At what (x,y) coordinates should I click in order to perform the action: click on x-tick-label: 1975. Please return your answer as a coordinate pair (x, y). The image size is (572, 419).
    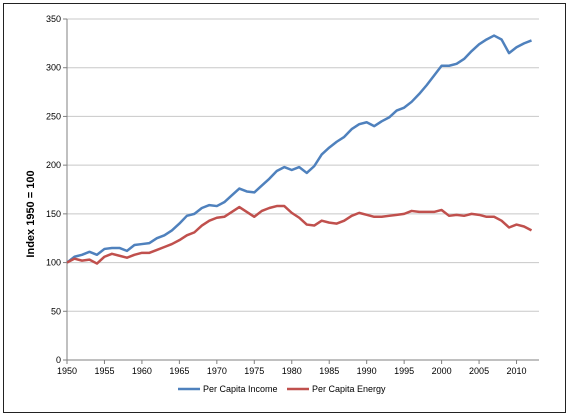
    Looking at the image, I should click on (254, 371).